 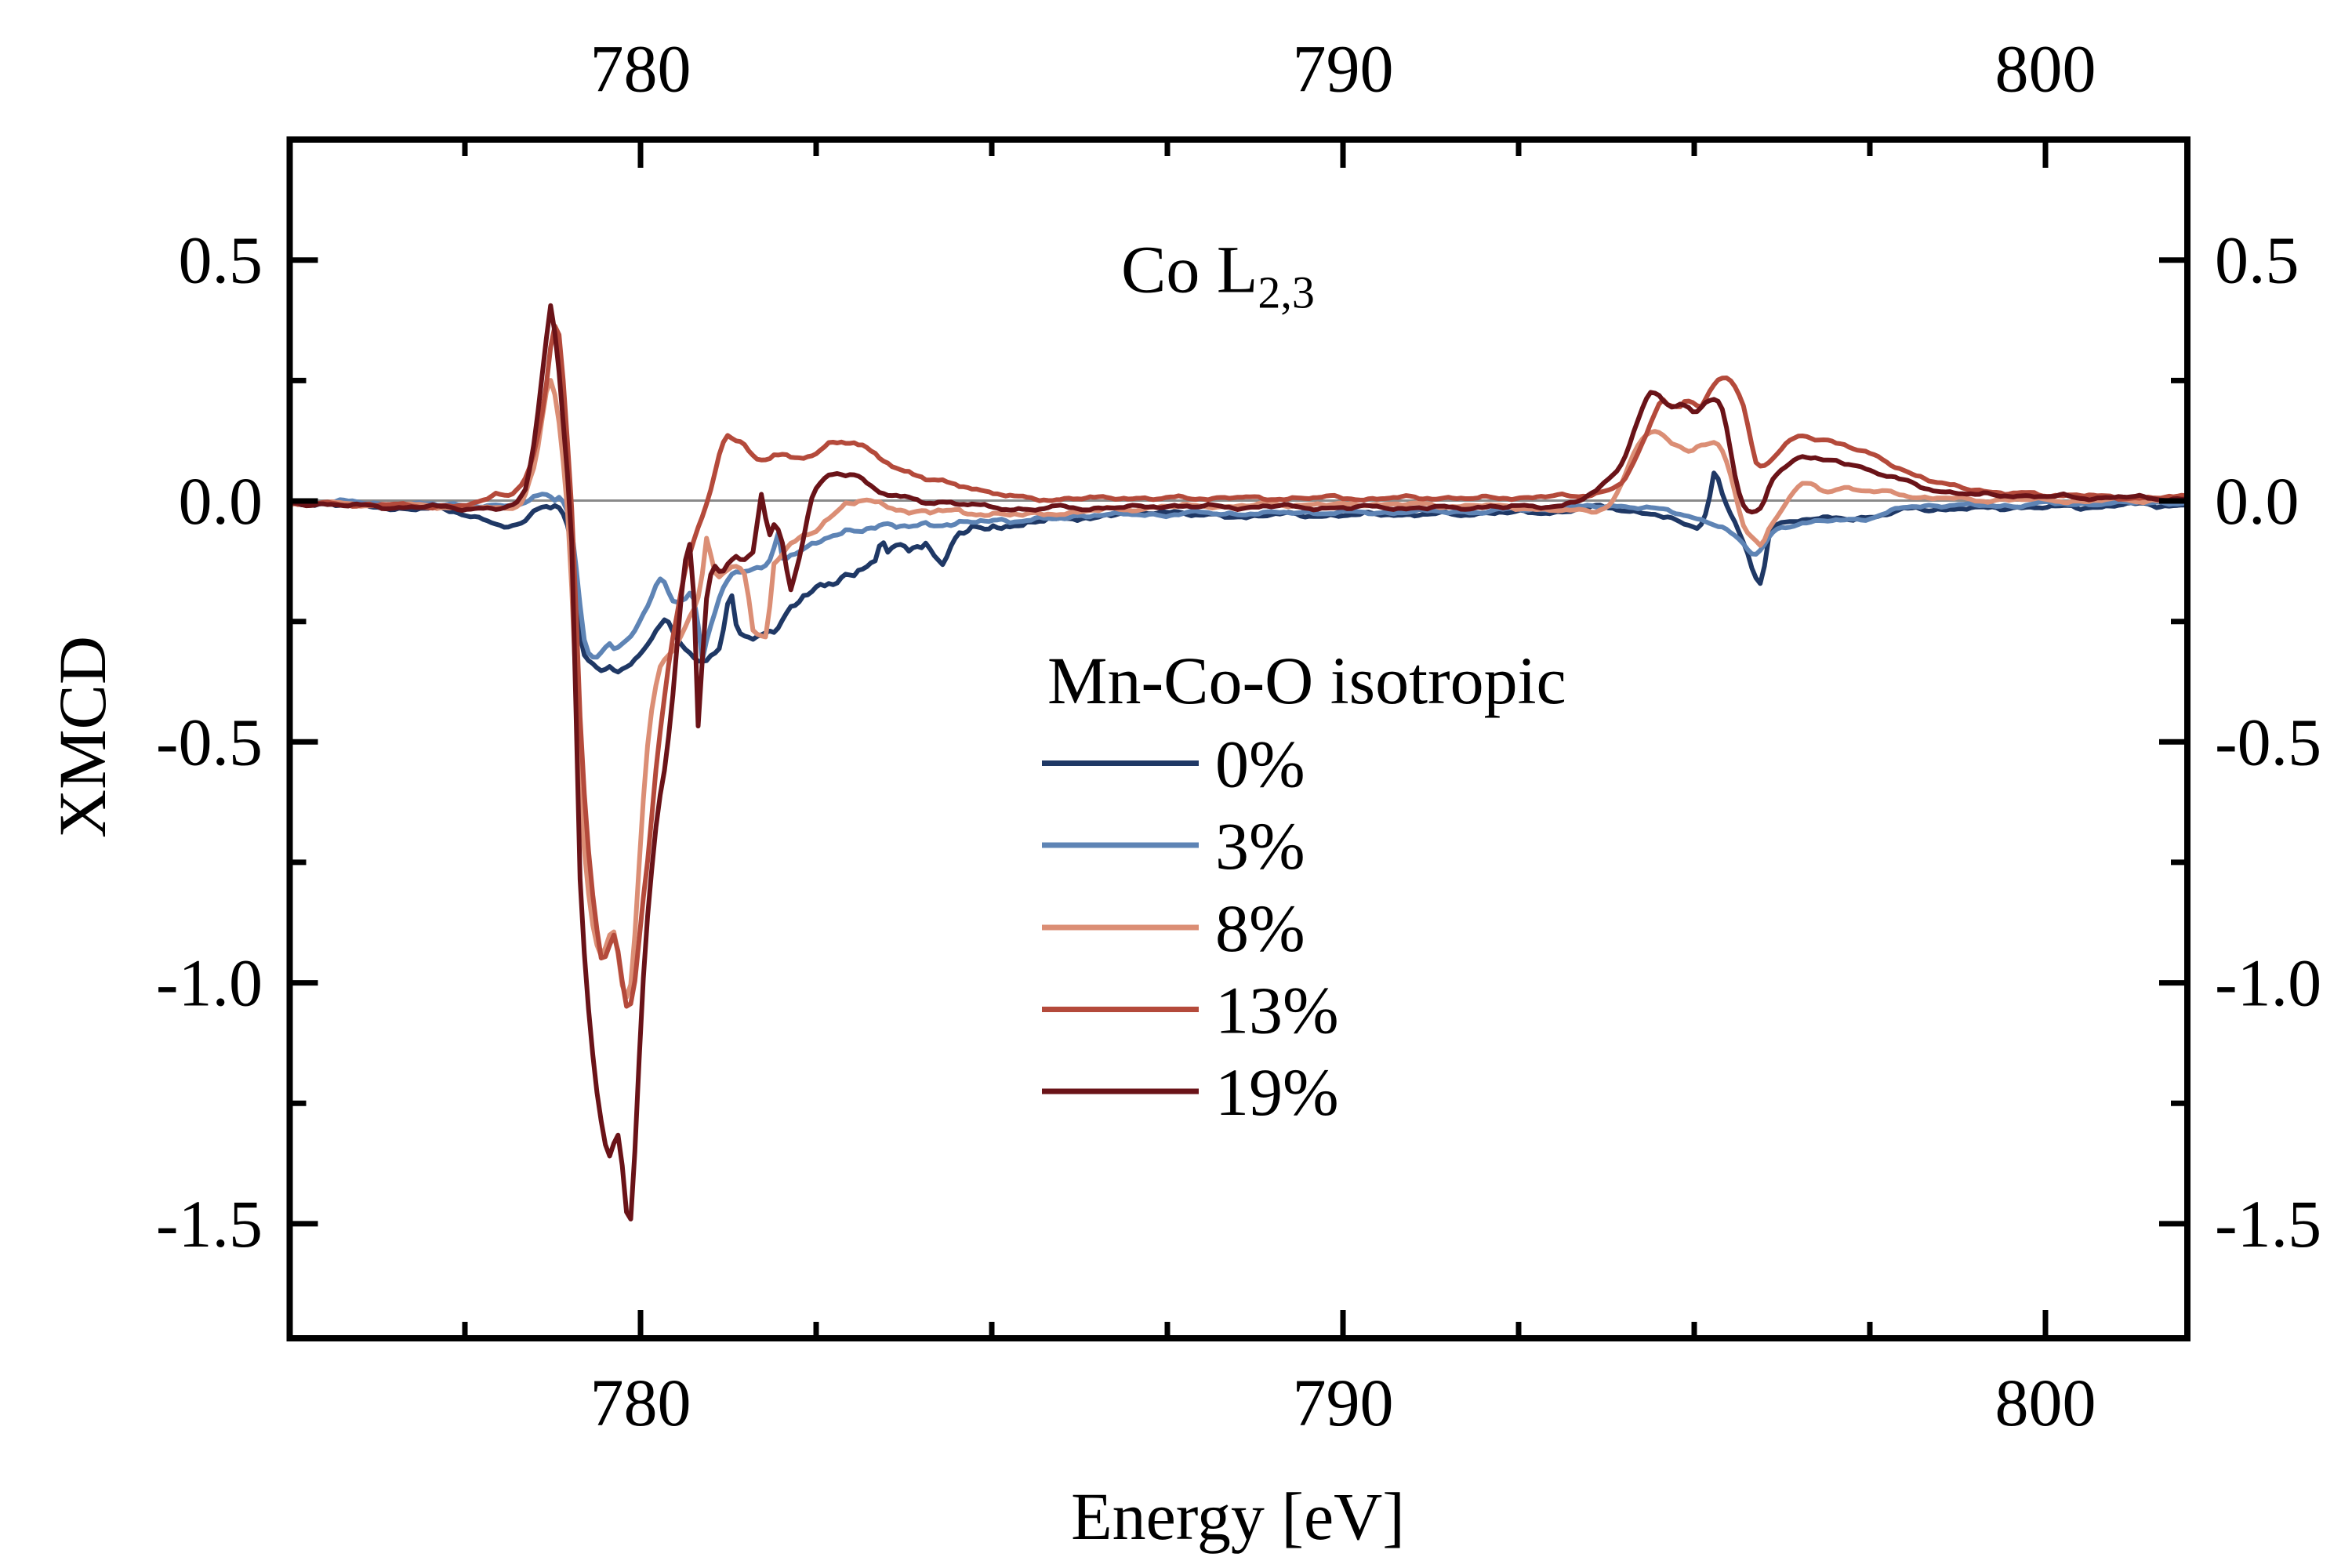 I want to click on svg-text: 19%, so click(x=1277, y=1092).